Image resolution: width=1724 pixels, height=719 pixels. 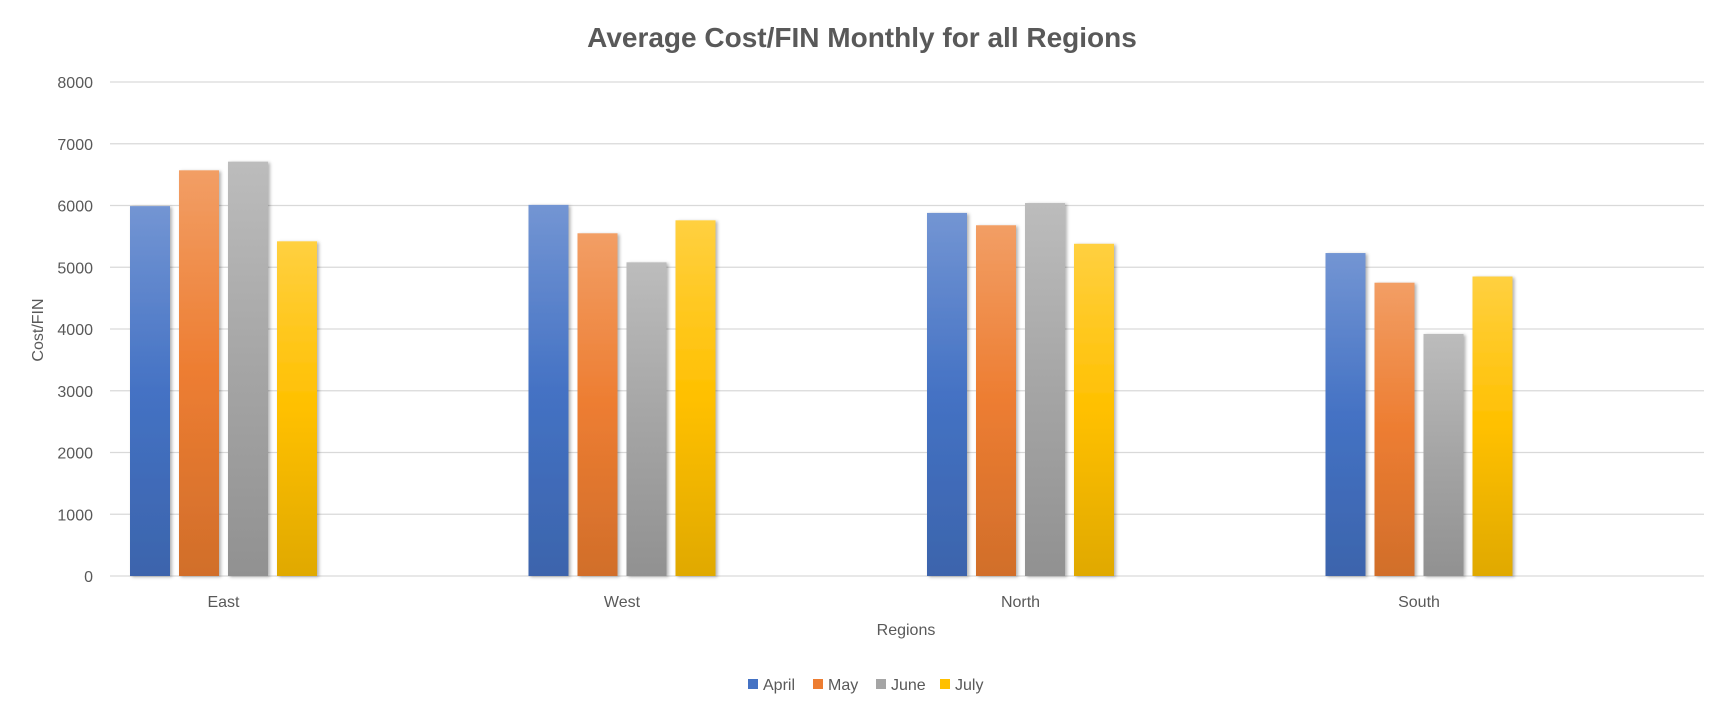 I want to click on y-tick-label: 0, so click(x=88, y=577).